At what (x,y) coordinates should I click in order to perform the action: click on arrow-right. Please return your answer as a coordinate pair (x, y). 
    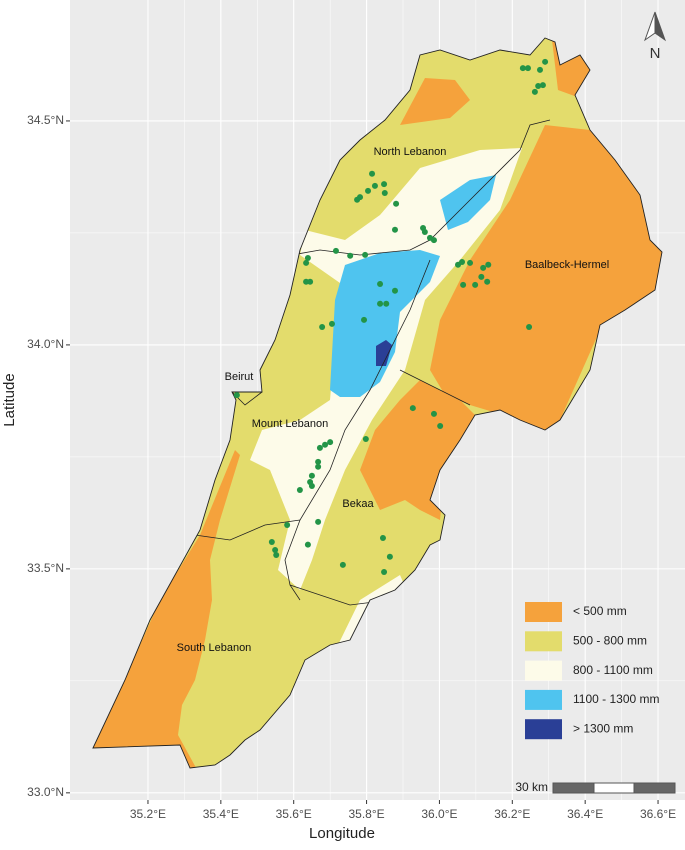
    Looking at the image, I should click on (660, 26).